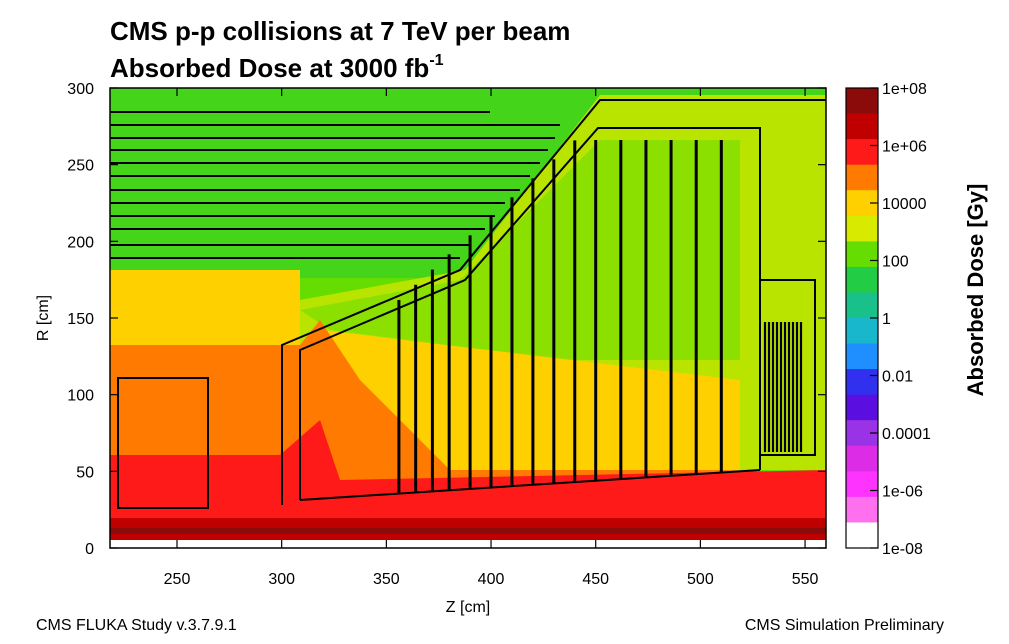 The image size is (1009, 644). What do you see at coordinates (844, 625) in the screenshot?
I see `footer-preliminary-label: CMS Simulation Preliminary` at bounding box center [844, 625].